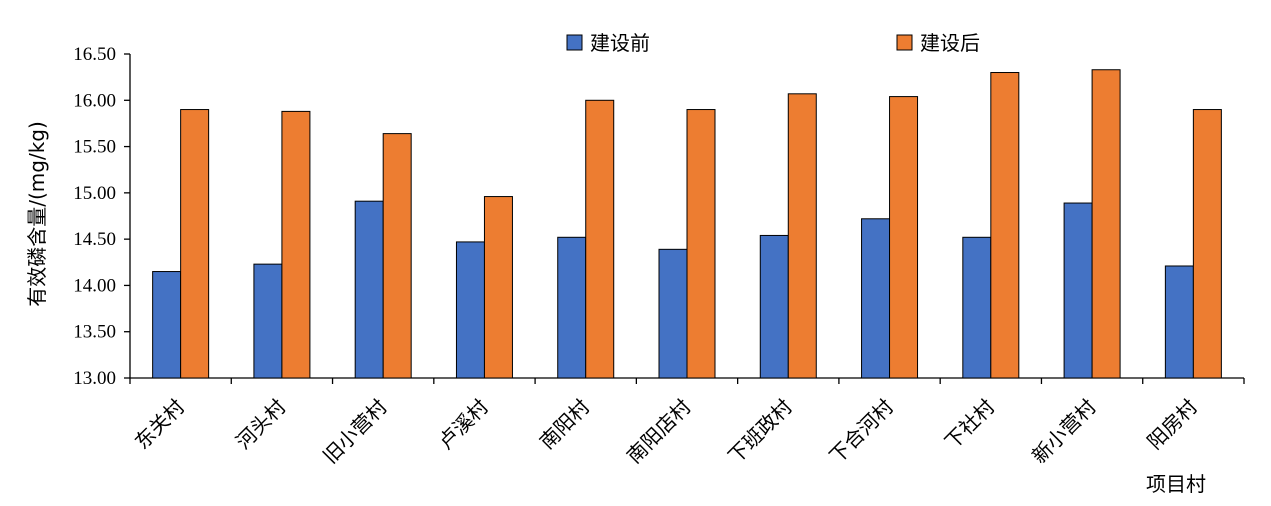 Image resolution: width=1271 pixels, height=506 pixels. Describe the element at coordinates (94, 193) in the screenshot. I see `y-tick-label: 15.00` at that location.